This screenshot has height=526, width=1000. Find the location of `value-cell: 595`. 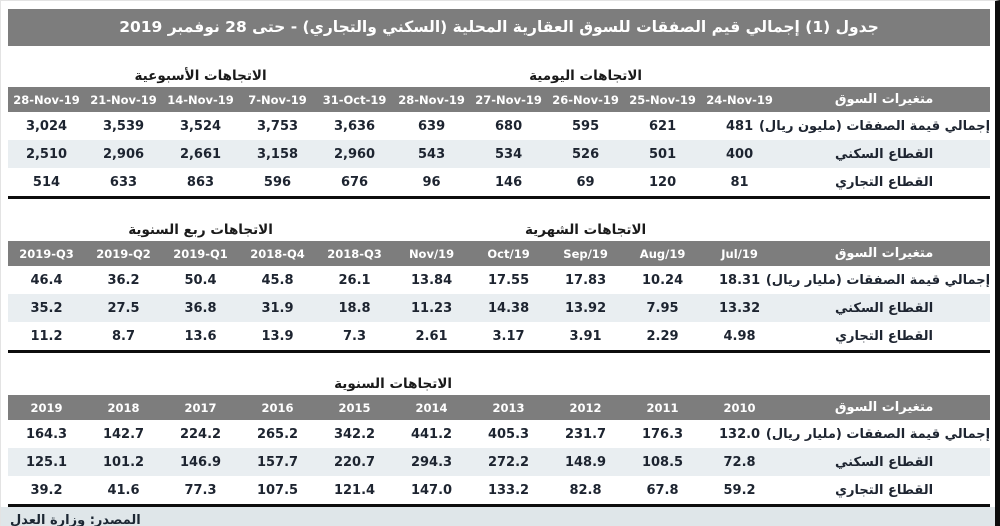

value-cell: 595 is located at coordinates (585, 126).